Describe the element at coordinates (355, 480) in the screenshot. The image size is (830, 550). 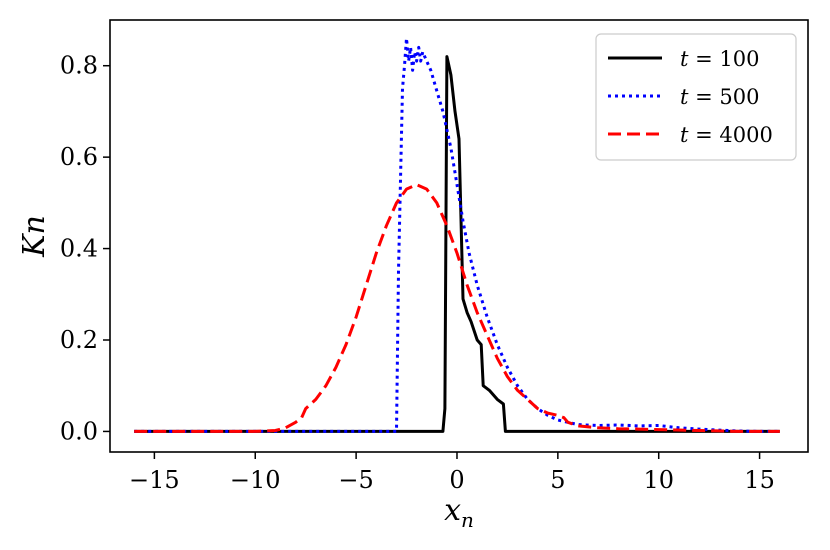
I see `x-tick-label: −5` at that location.